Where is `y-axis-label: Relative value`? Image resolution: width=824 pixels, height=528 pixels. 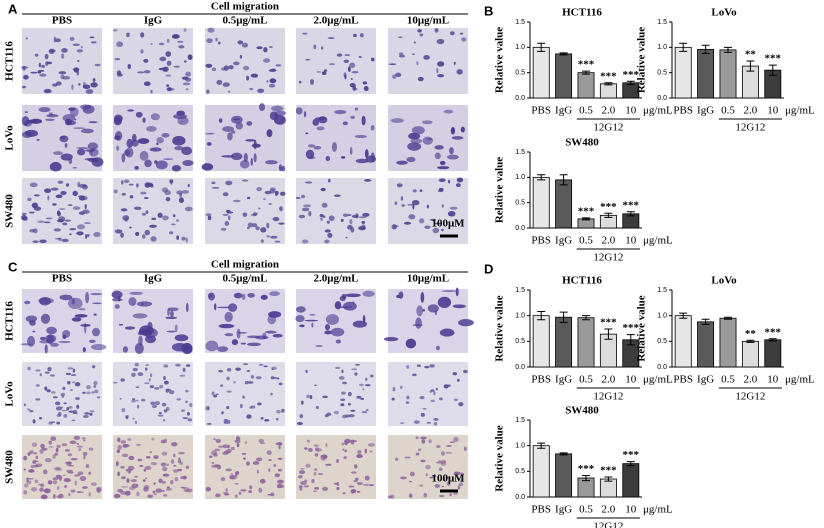 y-axis-label: Relative value is located at coordinates (500, 60).